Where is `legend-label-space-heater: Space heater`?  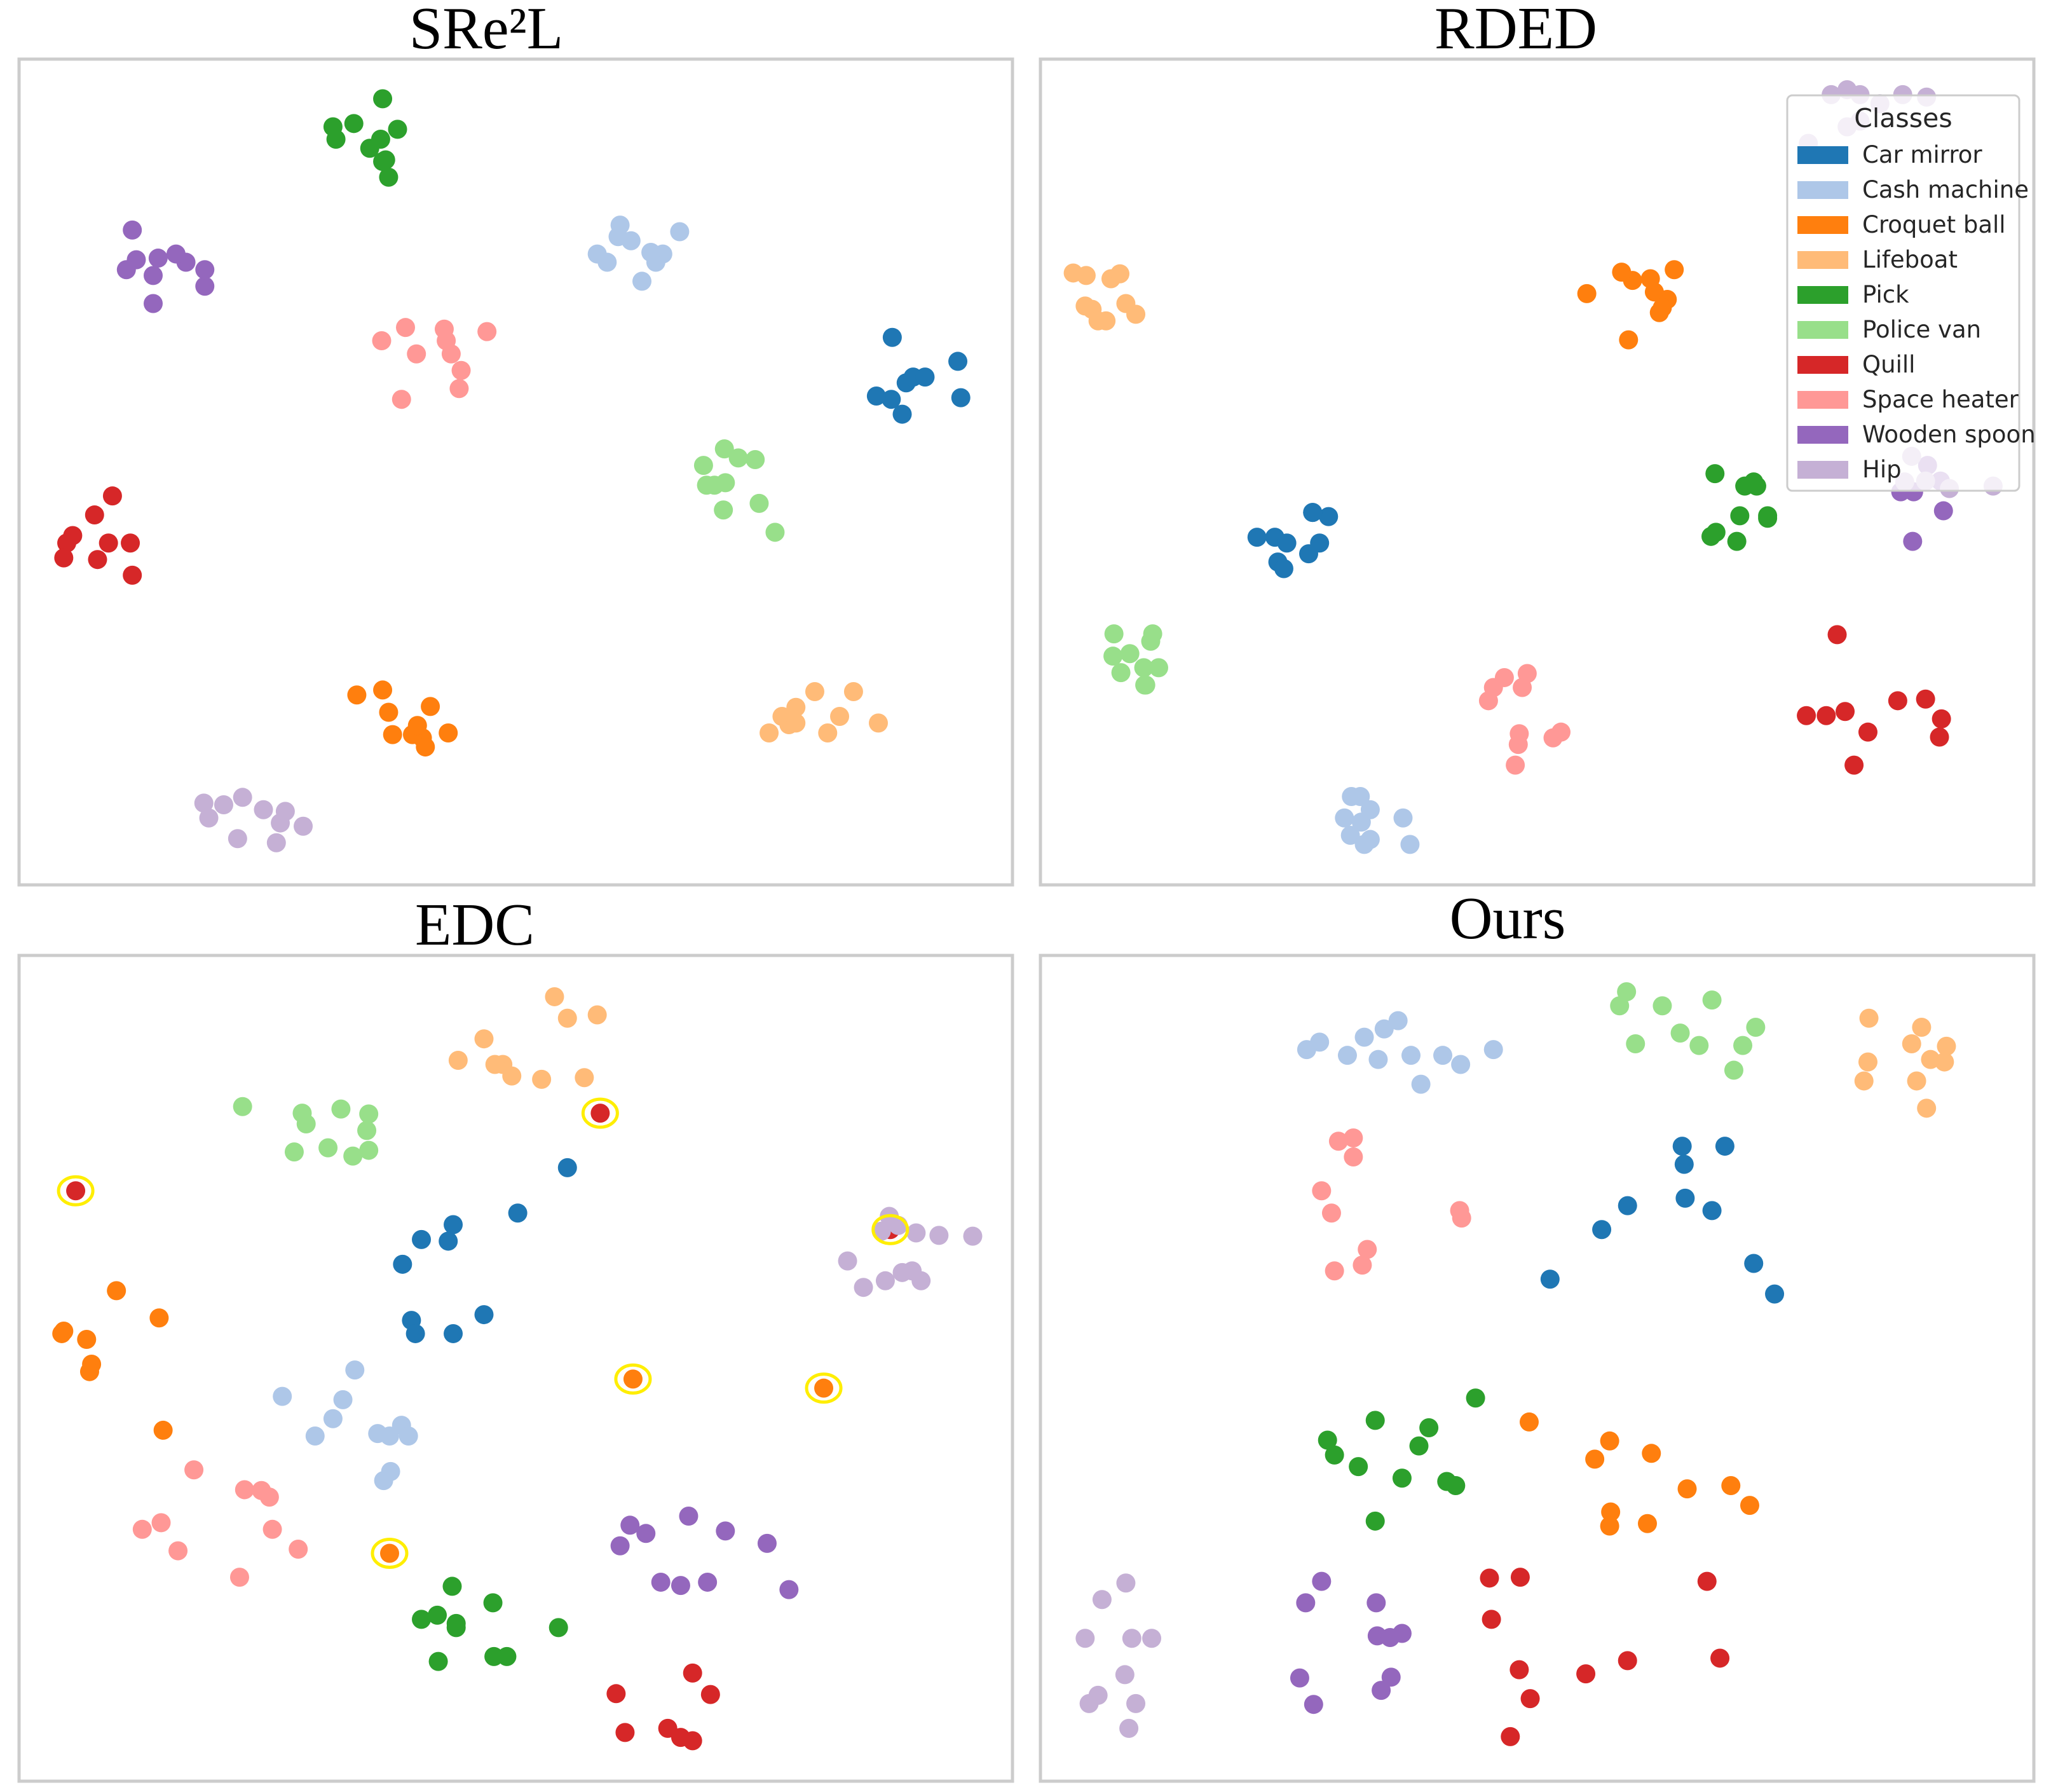
legend-label-space-heater: Space heater is located at coordinates (1940, 400).